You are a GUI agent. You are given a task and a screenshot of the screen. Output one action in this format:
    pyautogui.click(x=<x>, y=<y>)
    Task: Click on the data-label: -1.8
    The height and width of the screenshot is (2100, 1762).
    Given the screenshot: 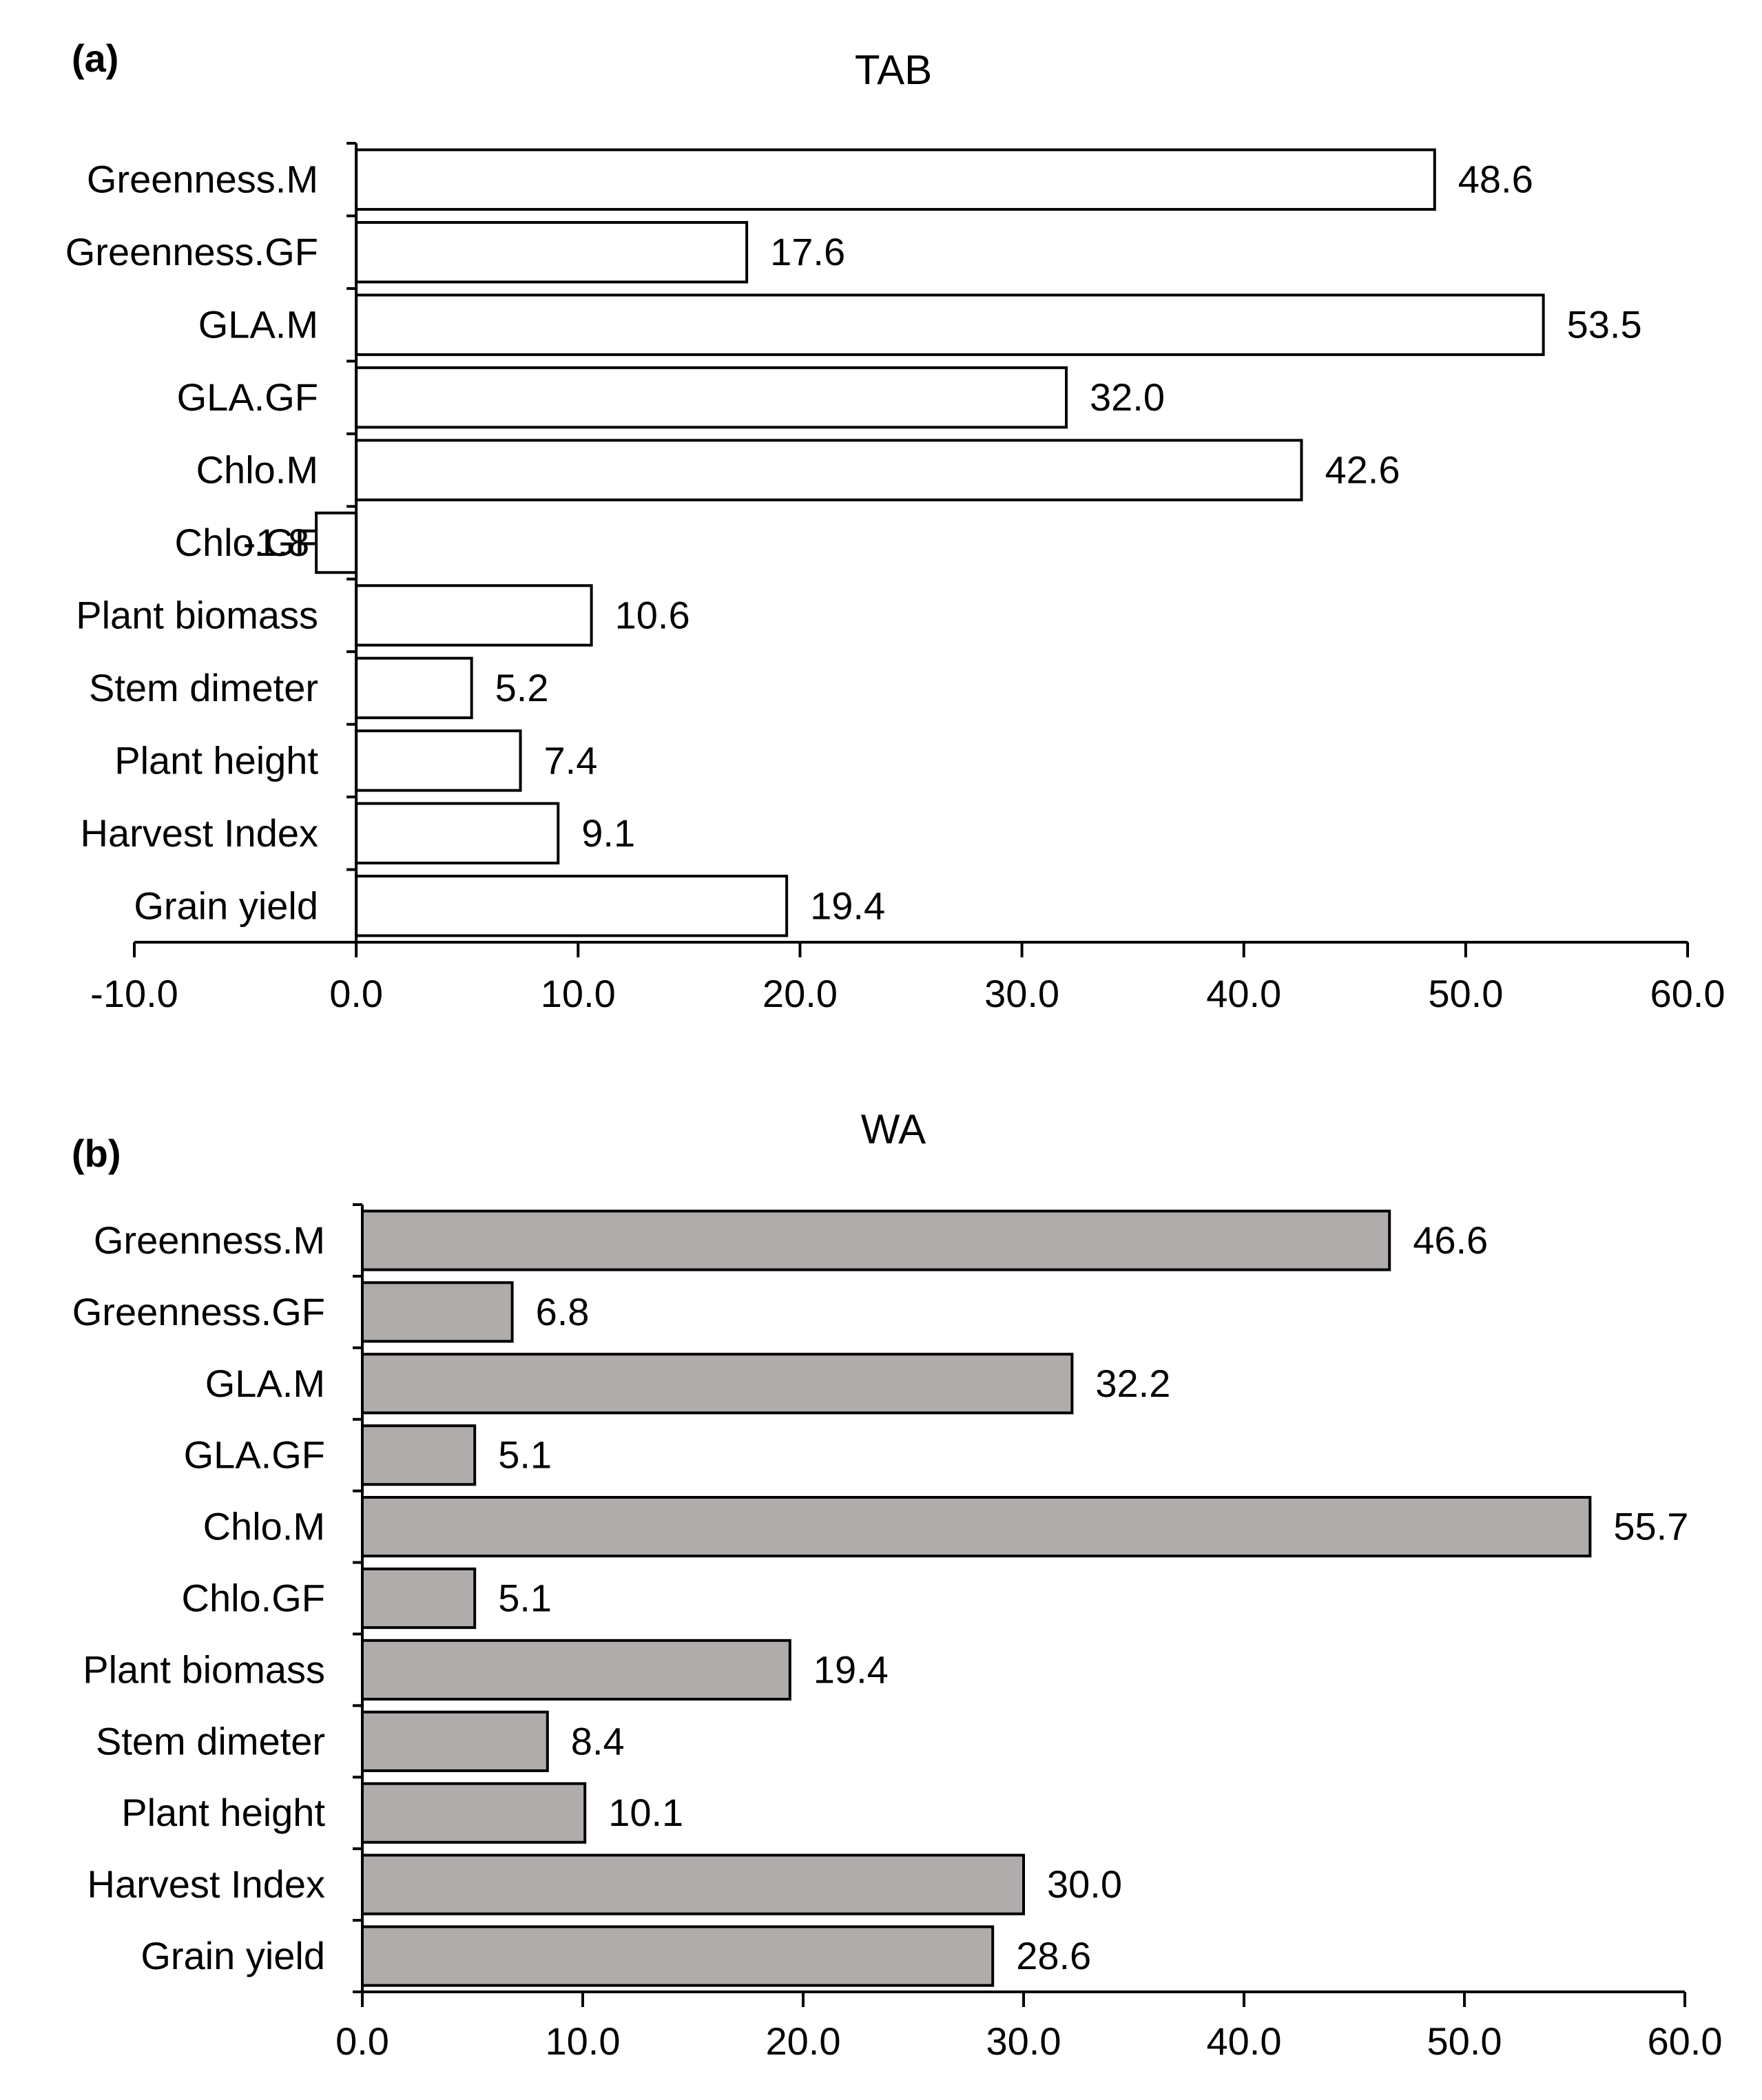 What is the action you would take?
    pyautogui.click(x=276, y=542)
    